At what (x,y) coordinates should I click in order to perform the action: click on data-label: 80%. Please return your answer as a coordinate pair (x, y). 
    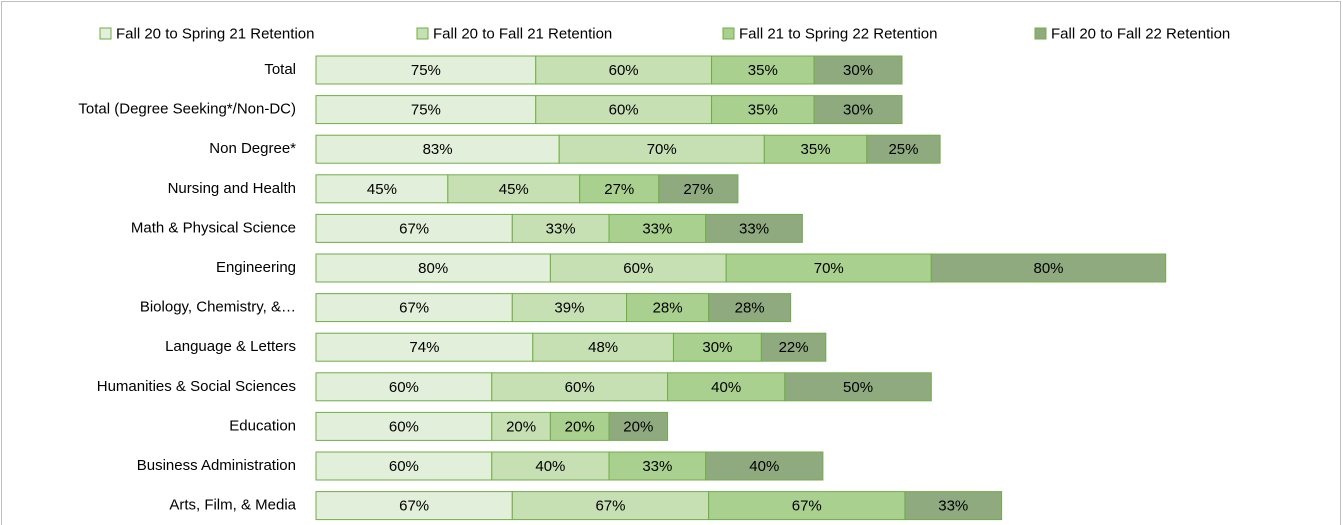
    Looking at the image, I should click on (433, 268).